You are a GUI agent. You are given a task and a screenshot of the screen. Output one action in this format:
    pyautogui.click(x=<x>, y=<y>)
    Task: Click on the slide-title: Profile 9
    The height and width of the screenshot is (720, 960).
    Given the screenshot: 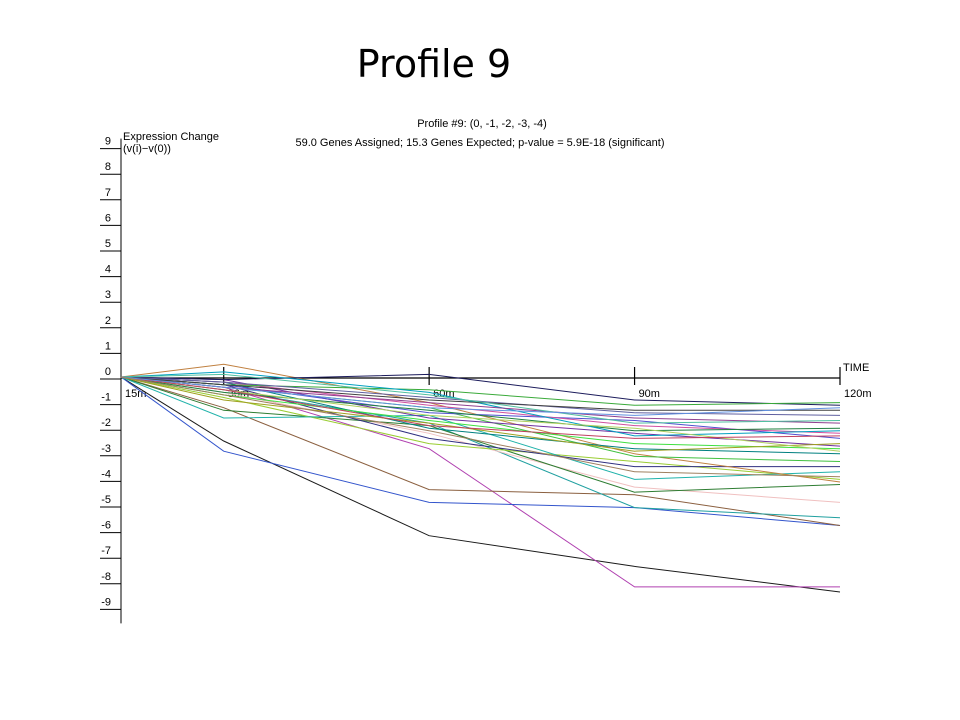 What is the action you would take?
    pyautogui.click(x=434, y=64)
    